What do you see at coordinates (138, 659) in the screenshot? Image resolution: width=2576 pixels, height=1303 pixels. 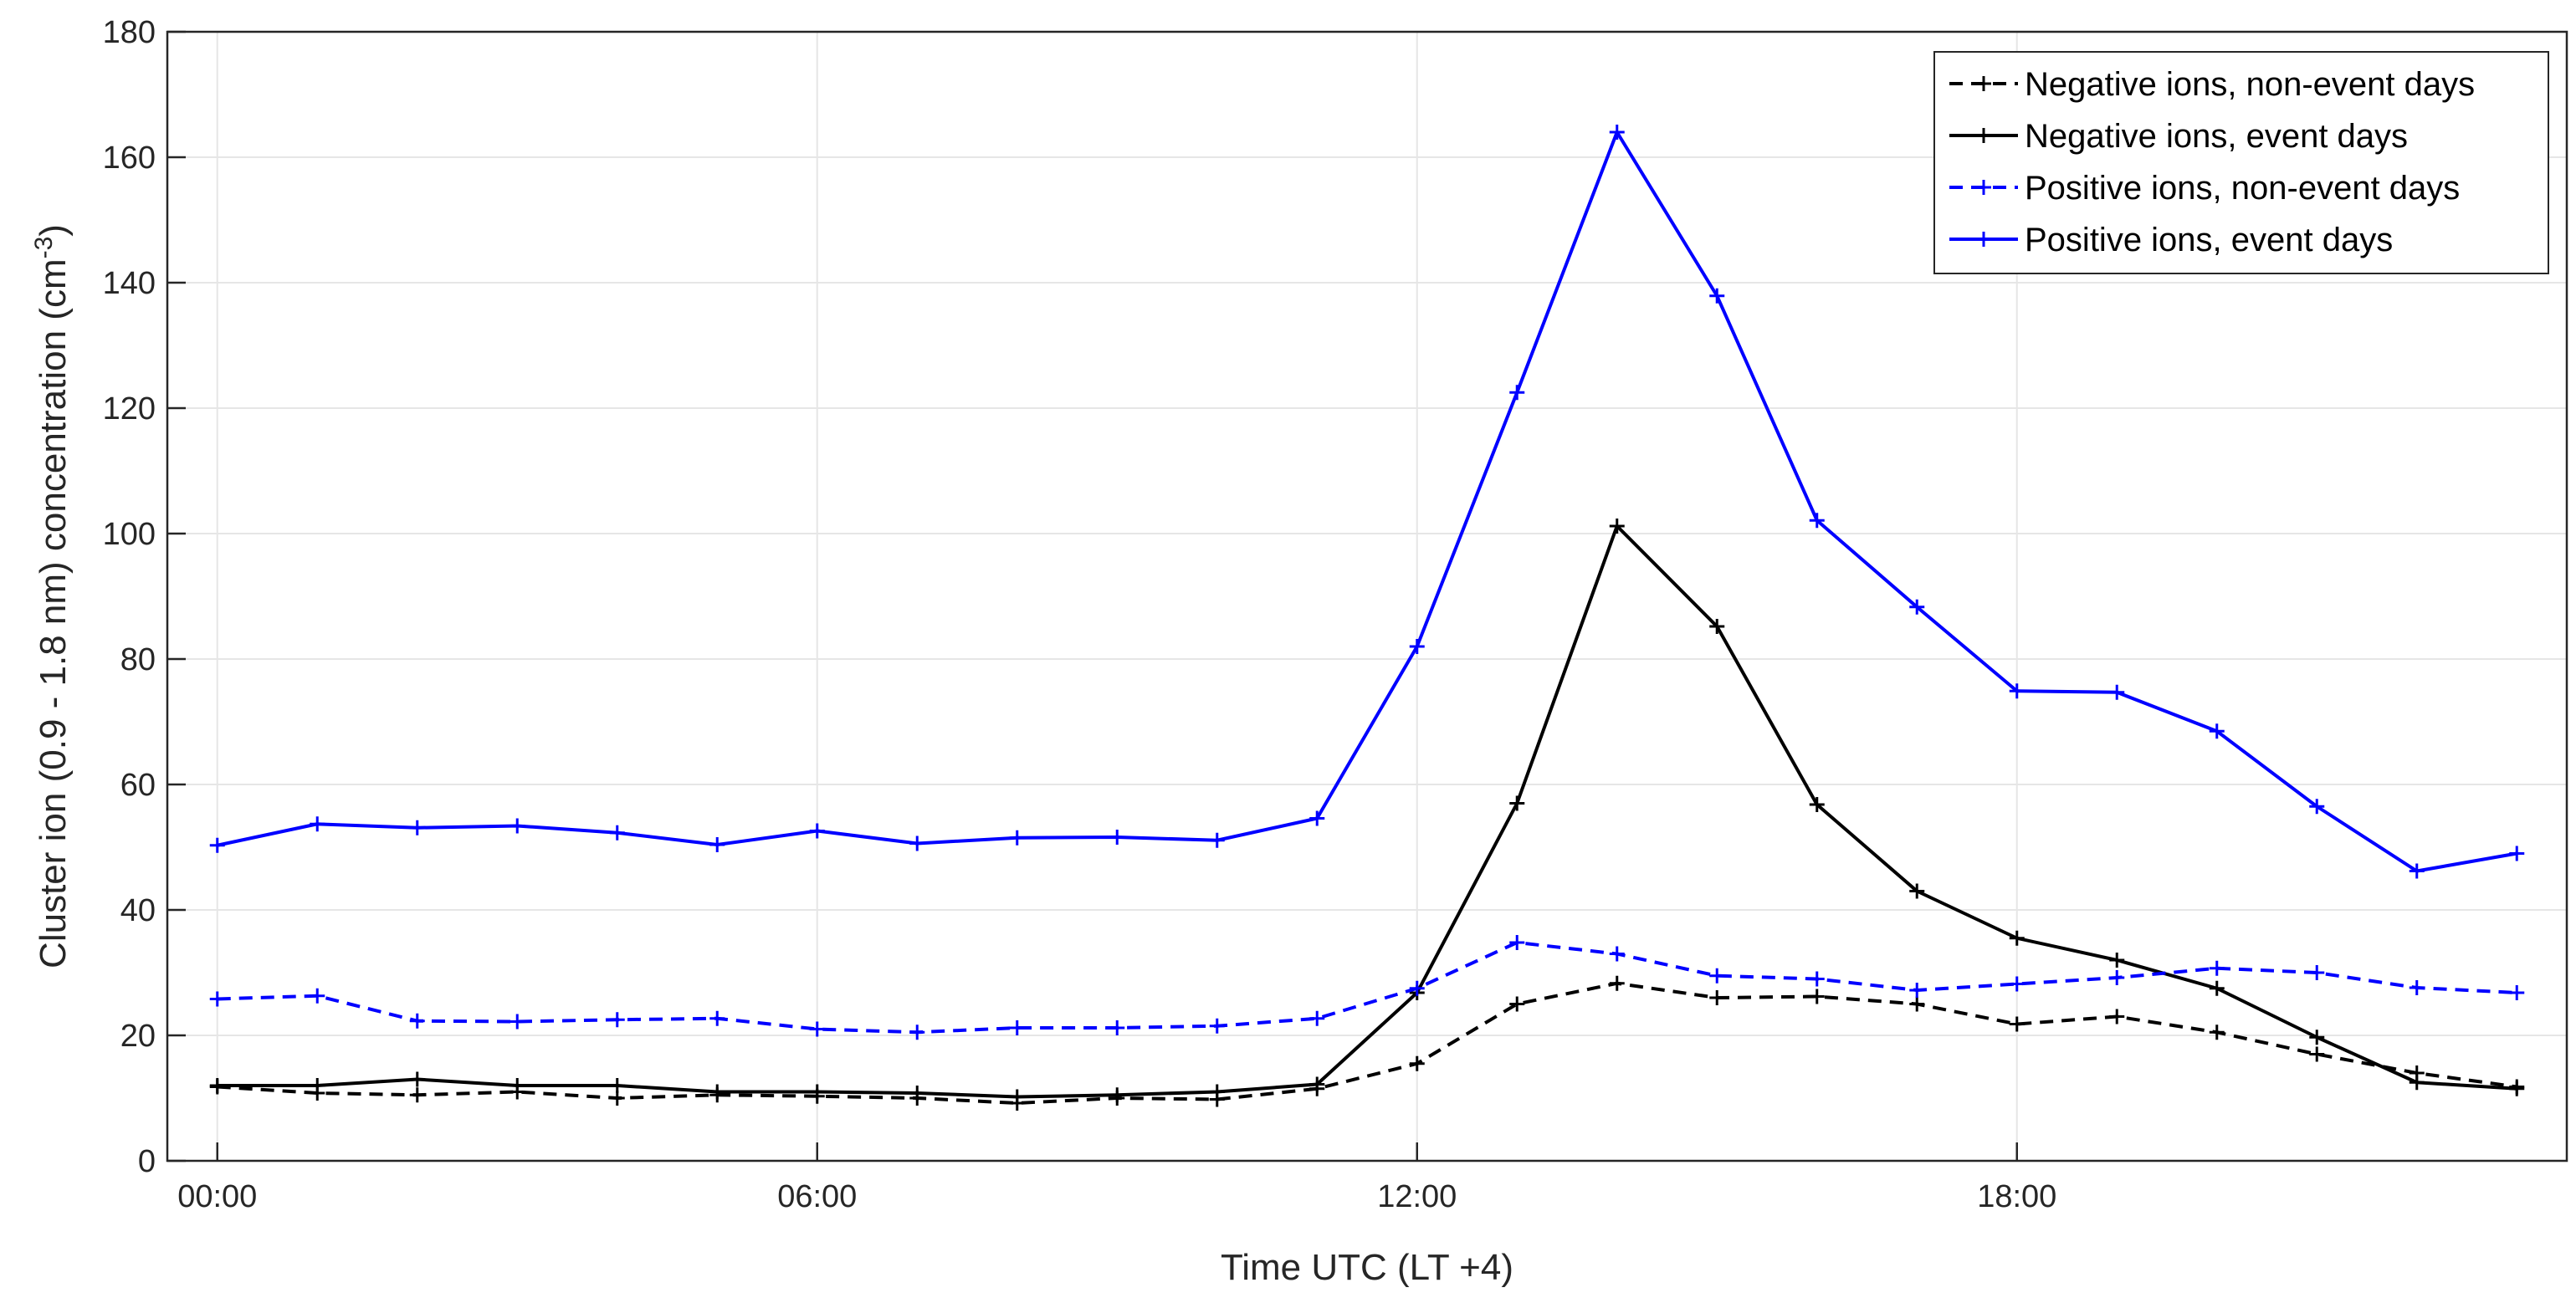 I see `y-tick-label: 80` at bounding box center [138, 659].